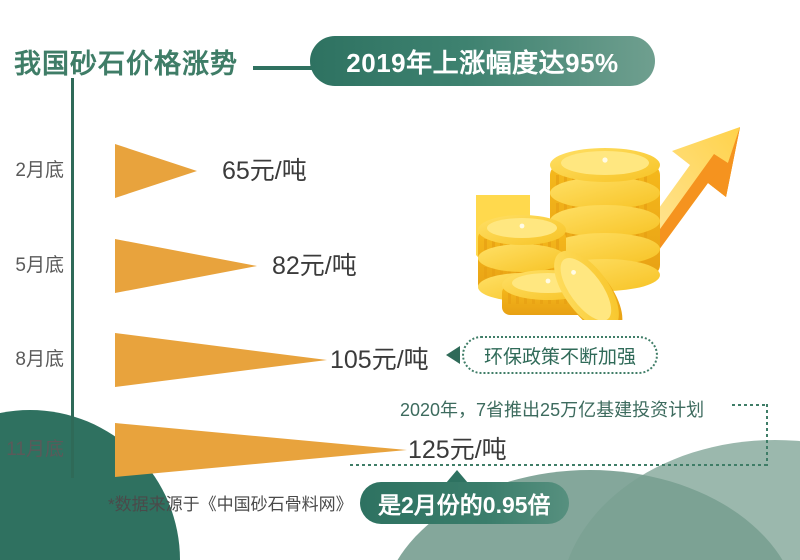 The image size is (800, 560). Describe the element at coordinates (750, 405) in the screenshot. I see `dotted-bracket-top` at that location.